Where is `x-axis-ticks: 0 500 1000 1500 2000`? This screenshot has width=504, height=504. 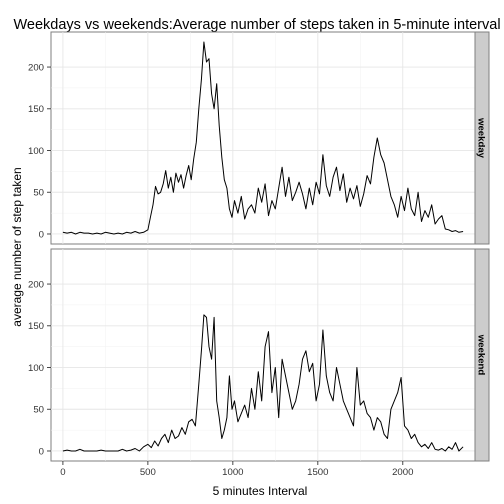 x-axis-ticks: 0 500 1000 1500 2000 is located at coordinates (236, 469).